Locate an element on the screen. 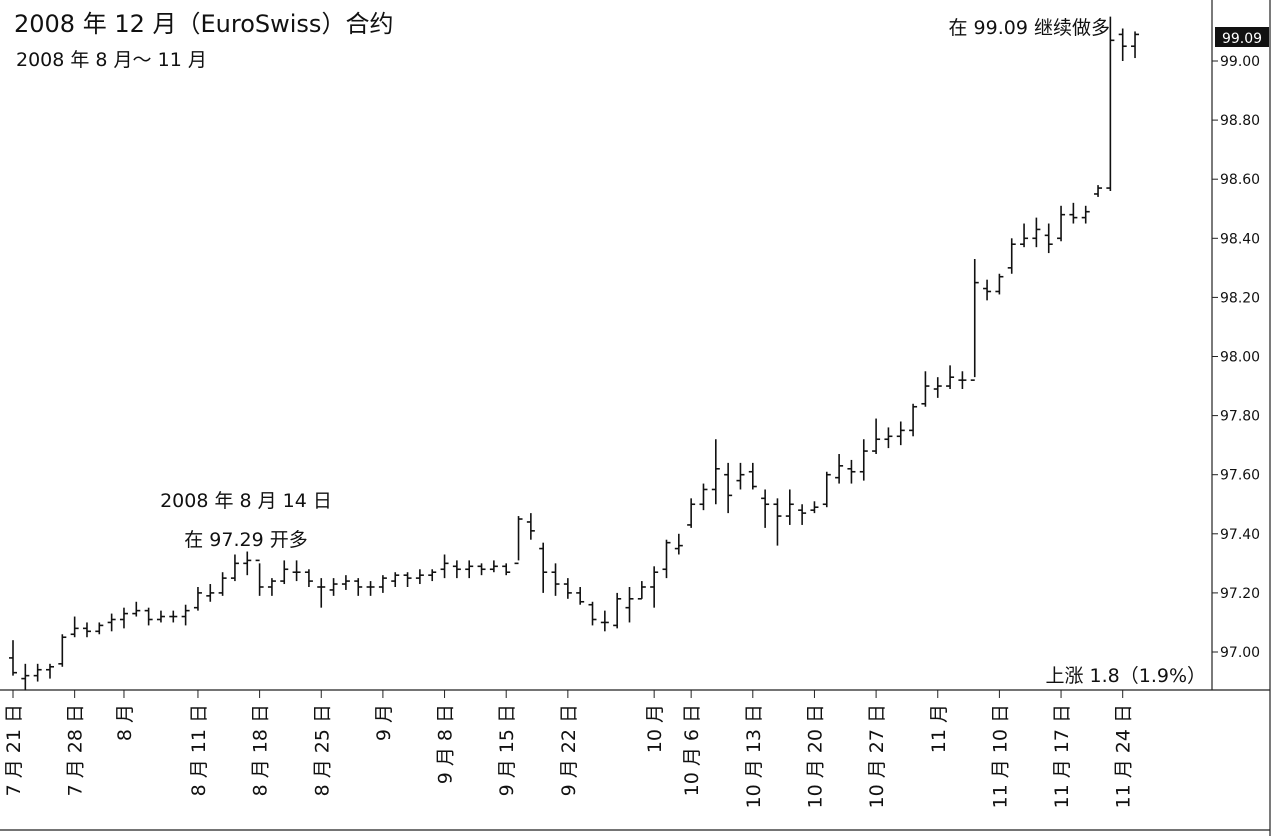 The image size is (1280, 840). chart-title: 2008 年 12 月（EuroSwiss）合约 is located at coordinates (203, 24).